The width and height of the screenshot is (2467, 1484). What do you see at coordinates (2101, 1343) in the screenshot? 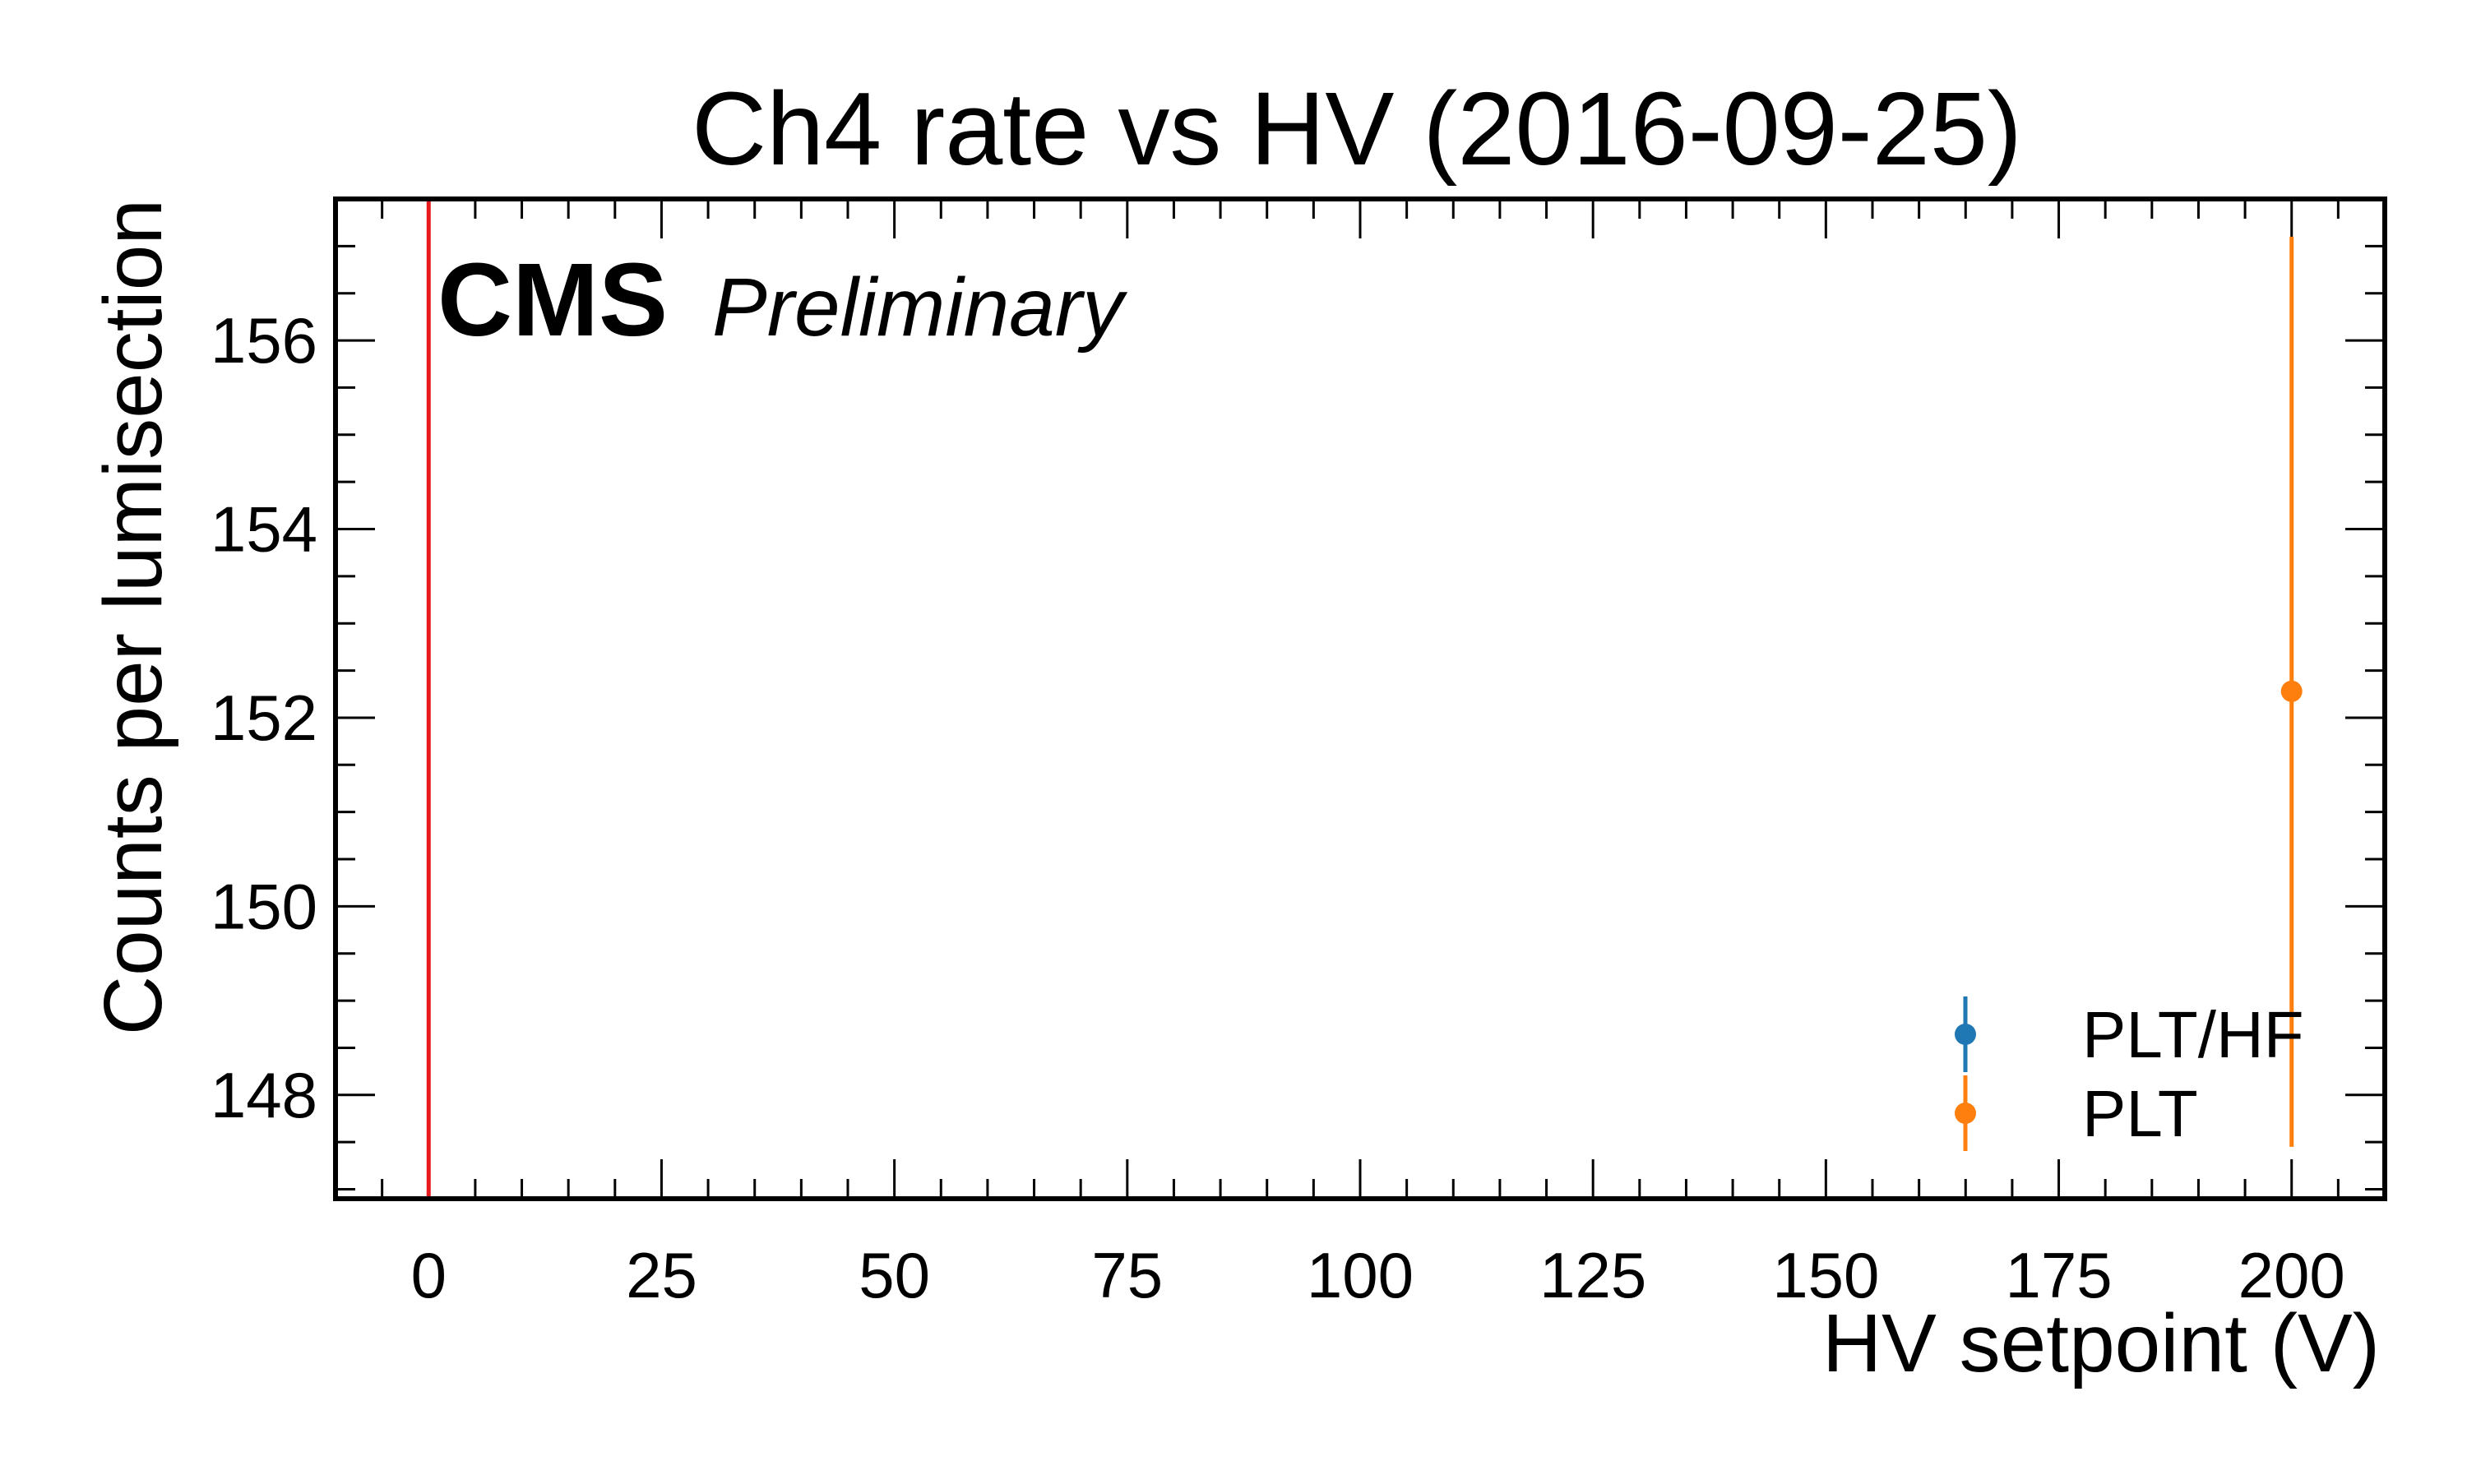
I see `x-axis-label: HV setpoint (V)` at bounding box center [2101, 1343].